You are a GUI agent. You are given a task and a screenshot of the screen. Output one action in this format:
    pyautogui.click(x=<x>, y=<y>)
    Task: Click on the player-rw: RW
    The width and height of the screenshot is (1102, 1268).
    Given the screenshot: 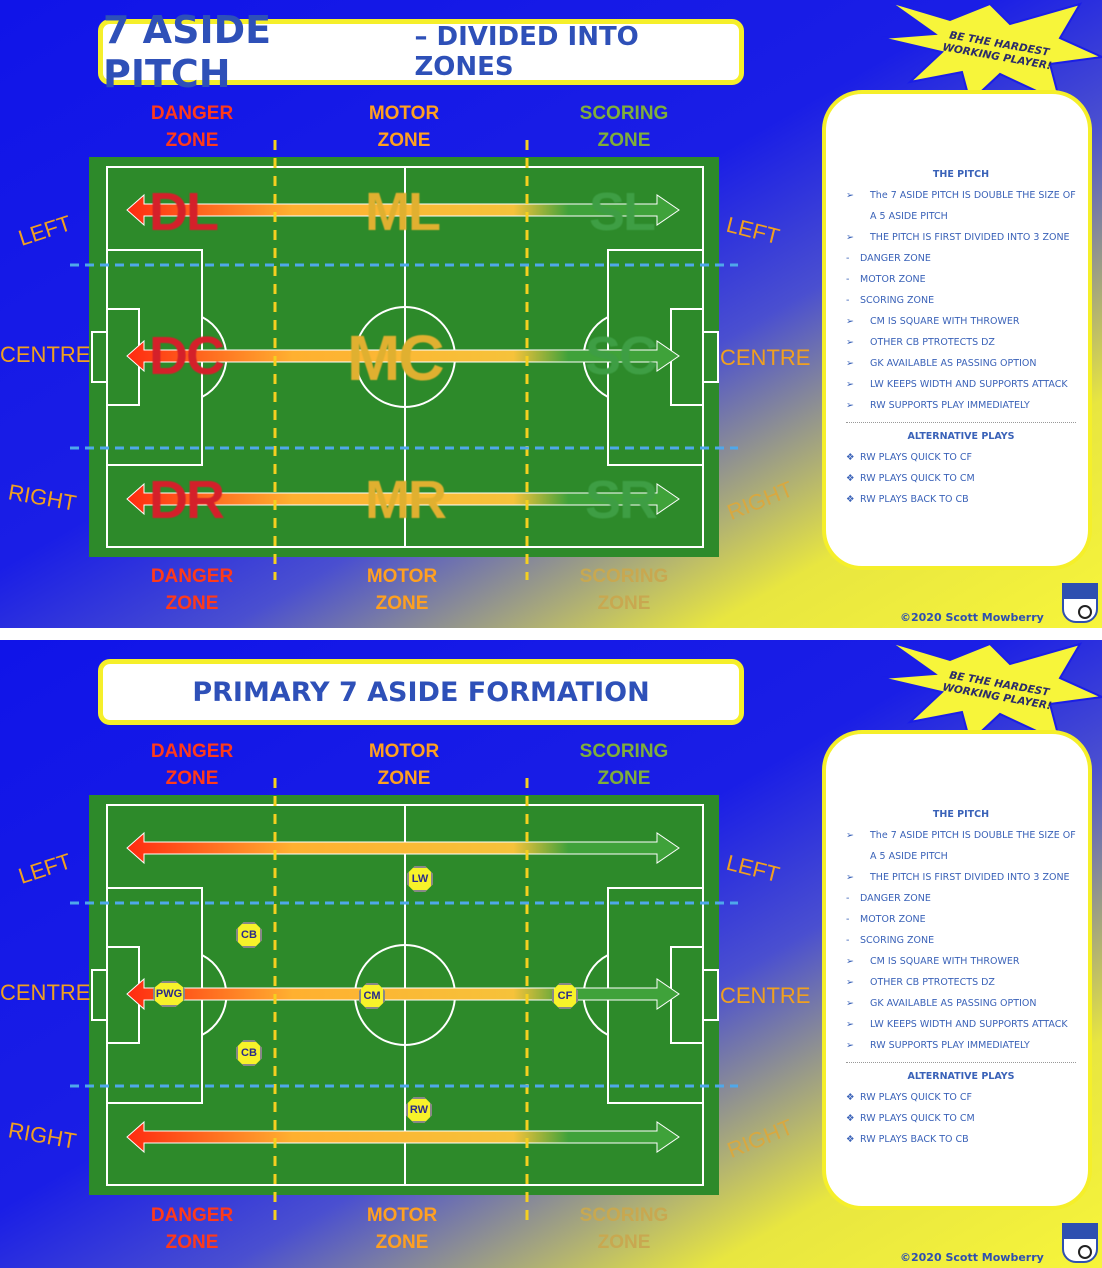 What is the action you would take?
    pyautogui.click(x=419, y=1110)
    